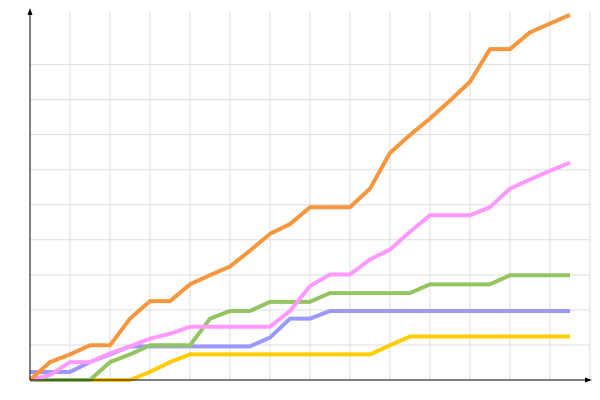 The image size is (600, 400). I want to click on y-axis-arrow, so click(30, 11).